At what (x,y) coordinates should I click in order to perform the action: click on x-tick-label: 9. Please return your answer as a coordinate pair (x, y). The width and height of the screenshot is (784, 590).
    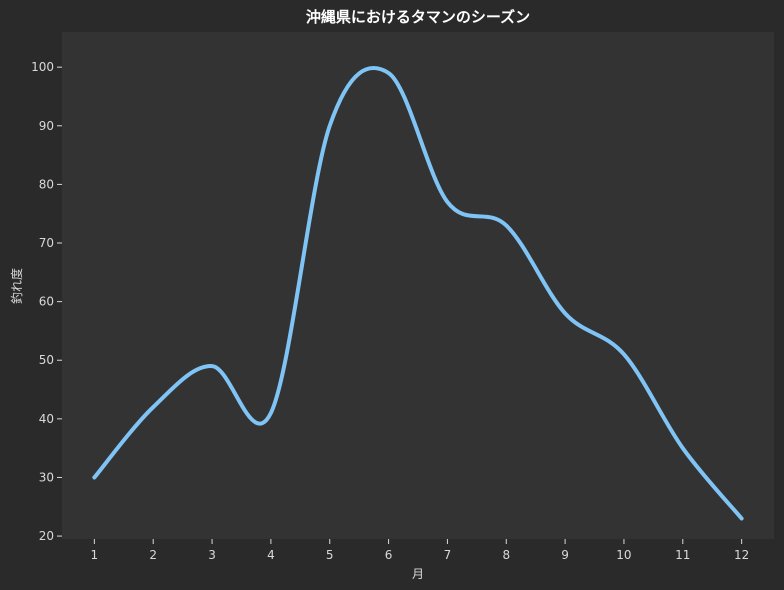
    Looking at the image, I should click on (565, 555).